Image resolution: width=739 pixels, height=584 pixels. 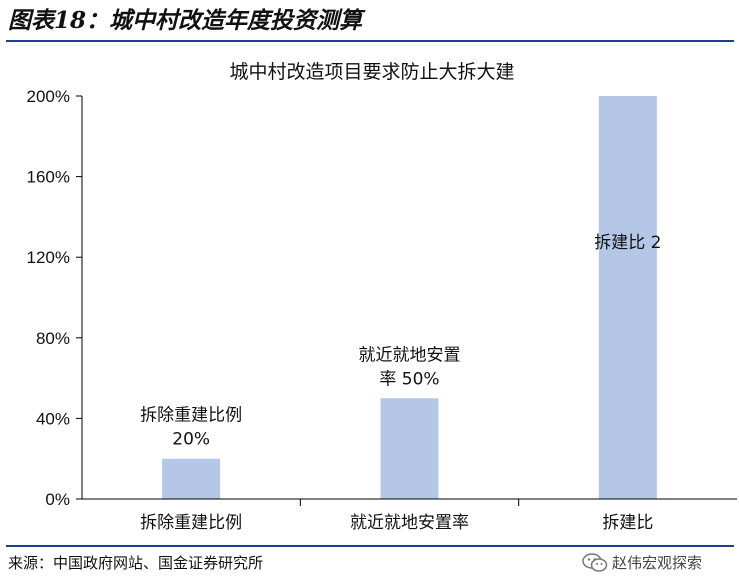 I want to click on top-rule, so click(x=370, y=41).